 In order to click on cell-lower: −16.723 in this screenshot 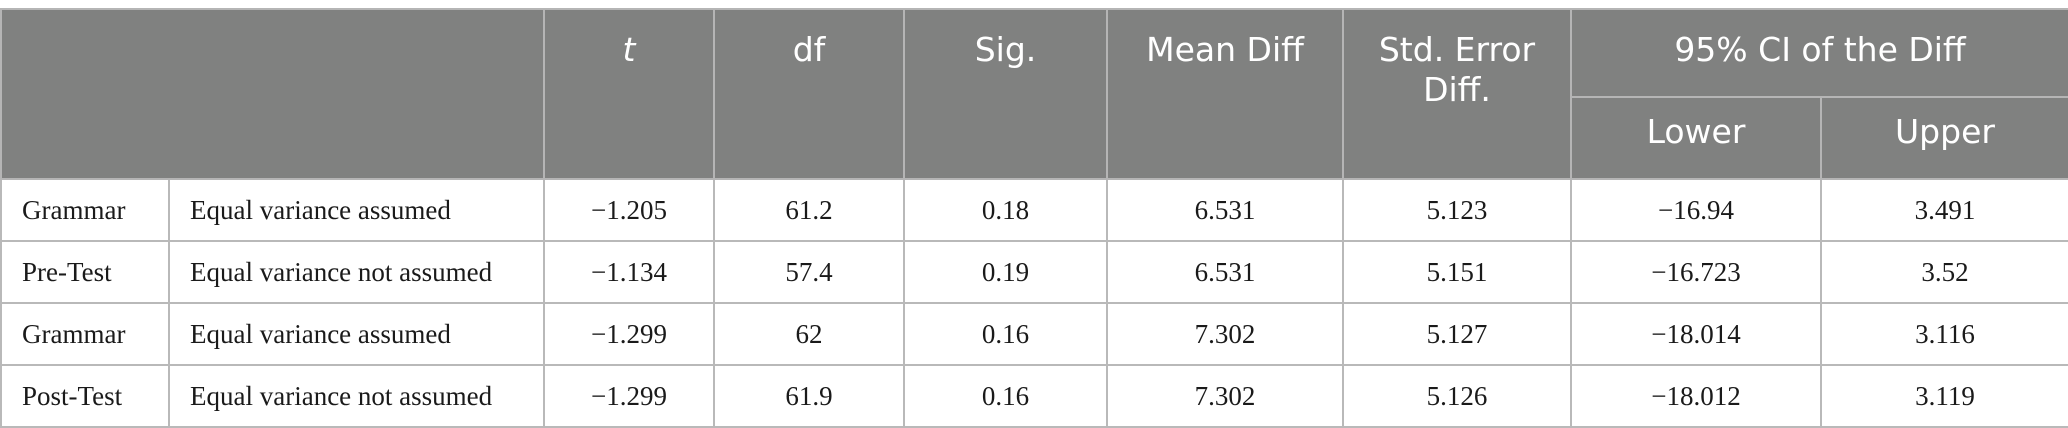, I will do `click(1696, 272)`.